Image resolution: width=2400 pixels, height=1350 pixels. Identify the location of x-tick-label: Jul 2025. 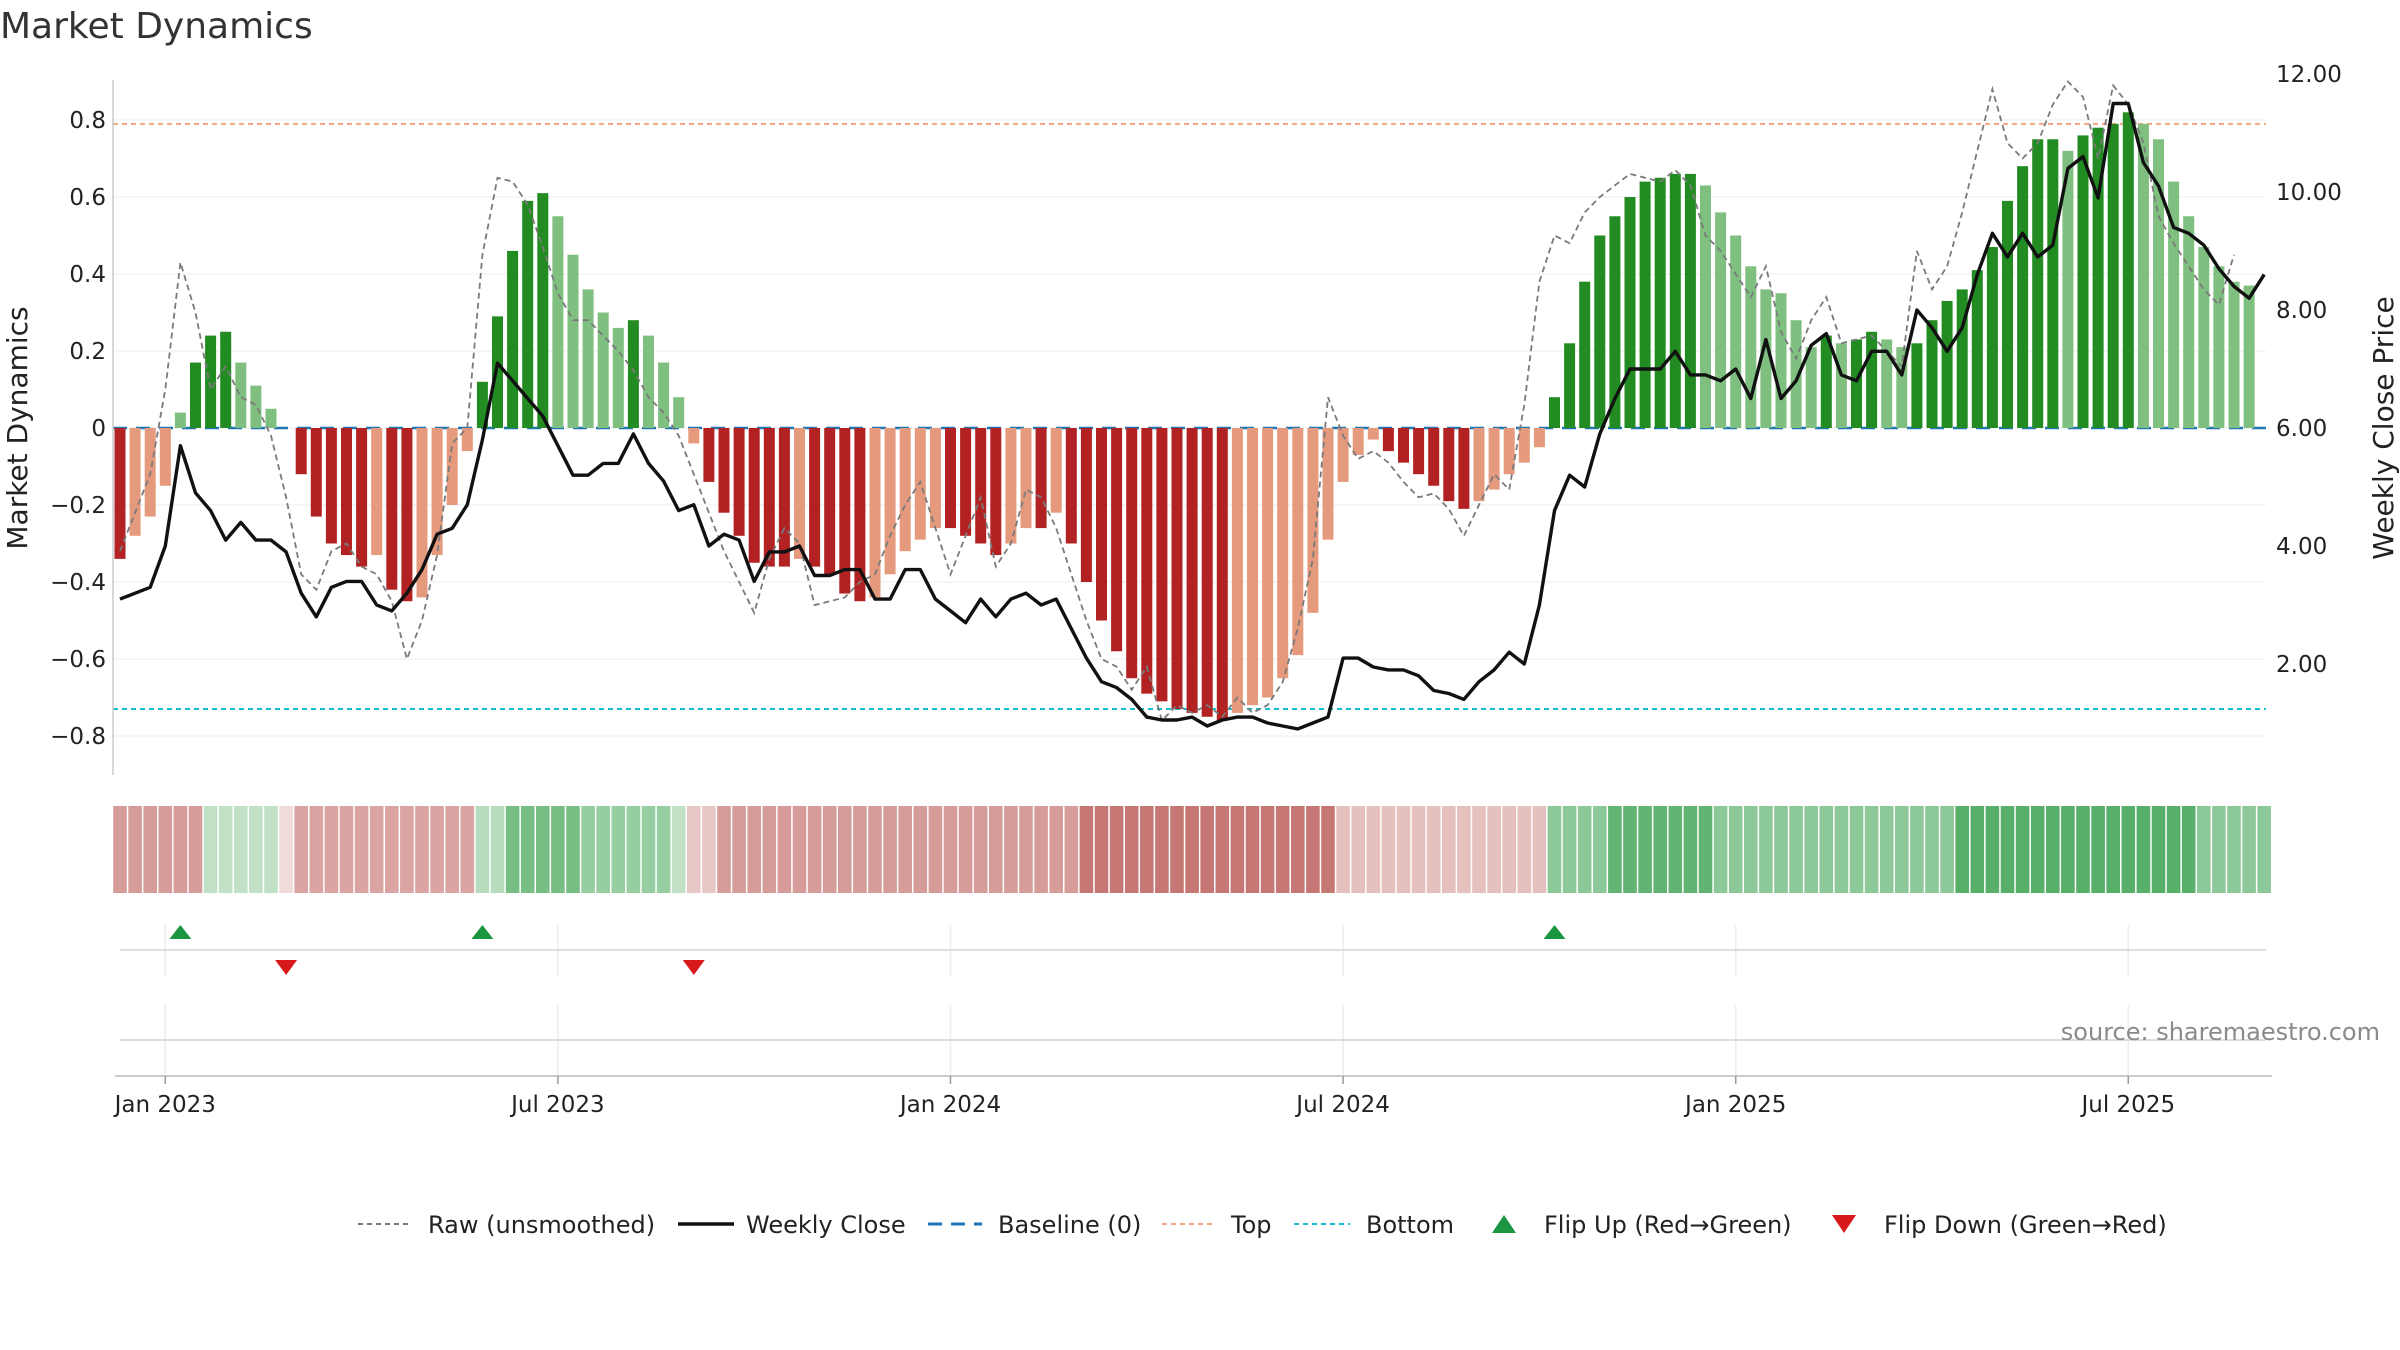
(2127, 1105).